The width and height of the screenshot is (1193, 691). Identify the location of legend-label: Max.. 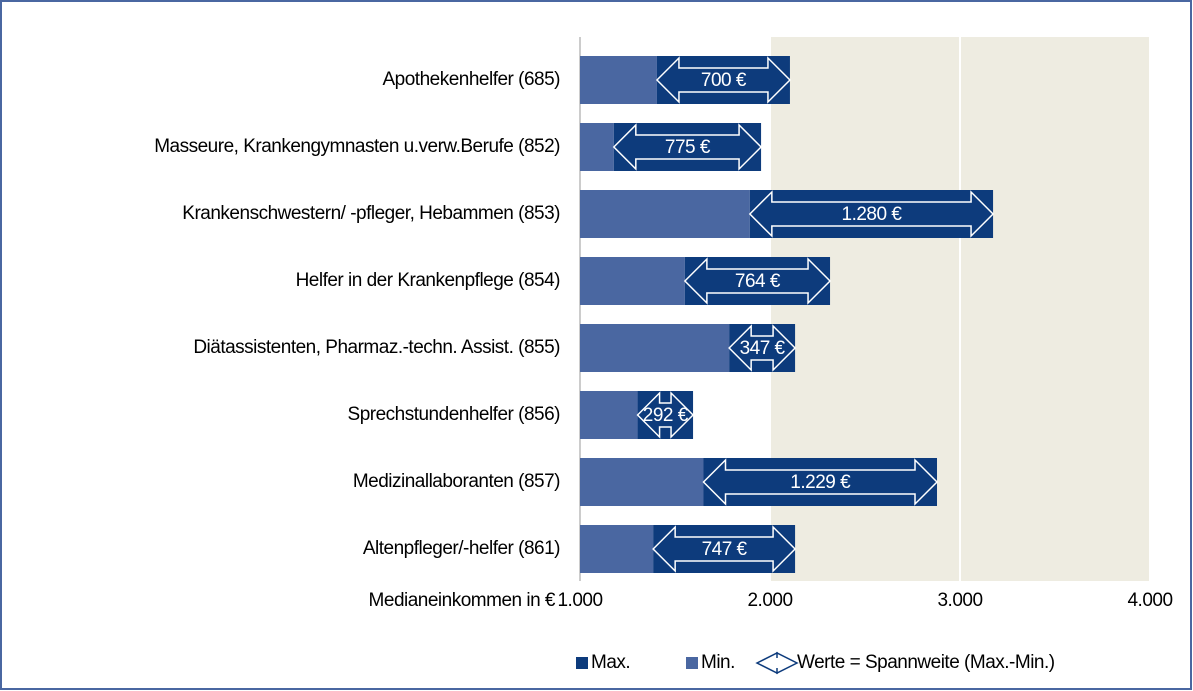
(610, 662).